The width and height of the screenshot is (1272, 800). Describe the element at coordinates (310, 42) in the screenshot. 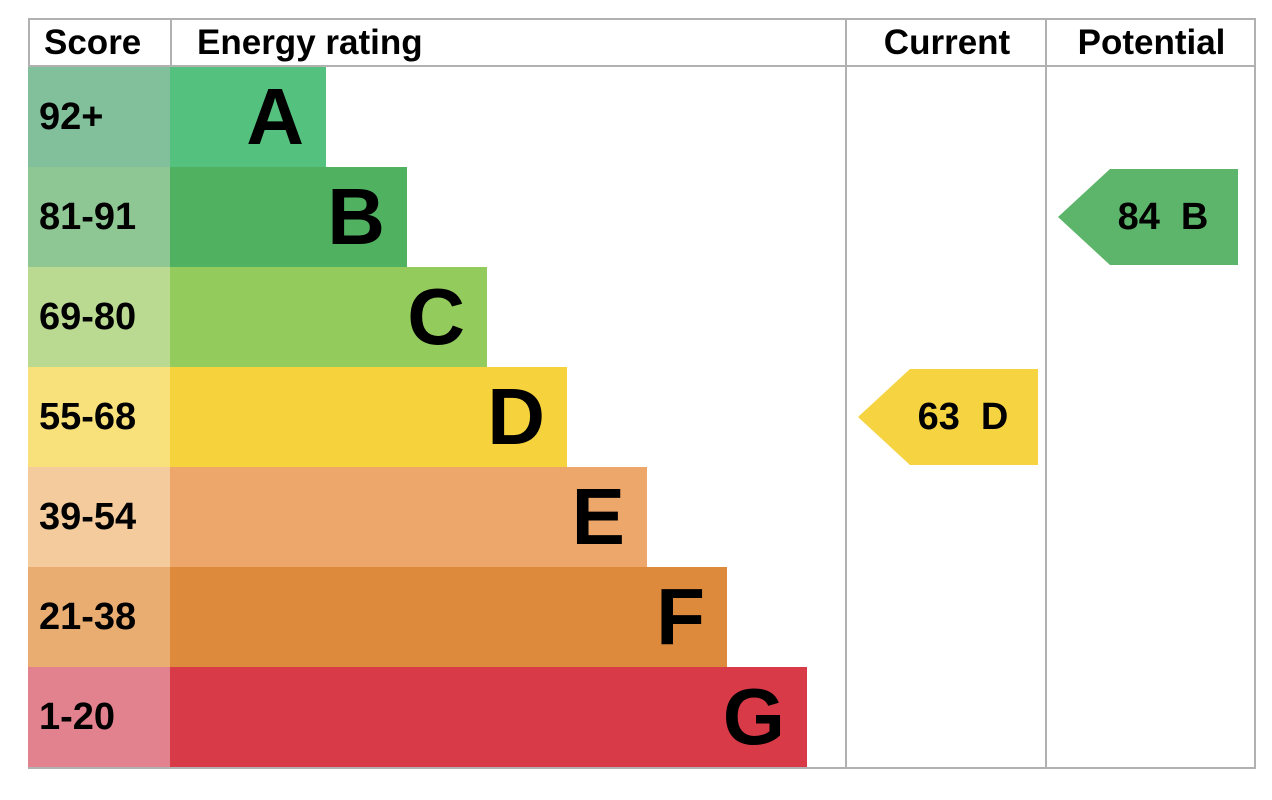

I see `energy-rating-column-header: Energy rating` at that location.